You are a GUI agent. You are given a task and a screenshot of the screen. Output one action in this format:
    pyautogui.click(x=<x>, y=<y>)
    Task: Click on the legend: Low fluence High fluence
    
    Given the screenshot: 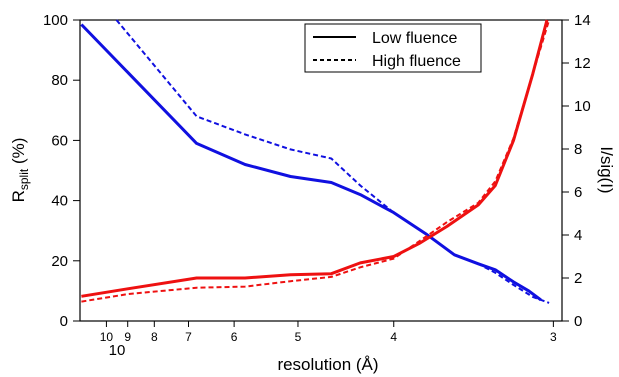 What is the action you would take?
    pyautogui.click(x=393, y=48)
    